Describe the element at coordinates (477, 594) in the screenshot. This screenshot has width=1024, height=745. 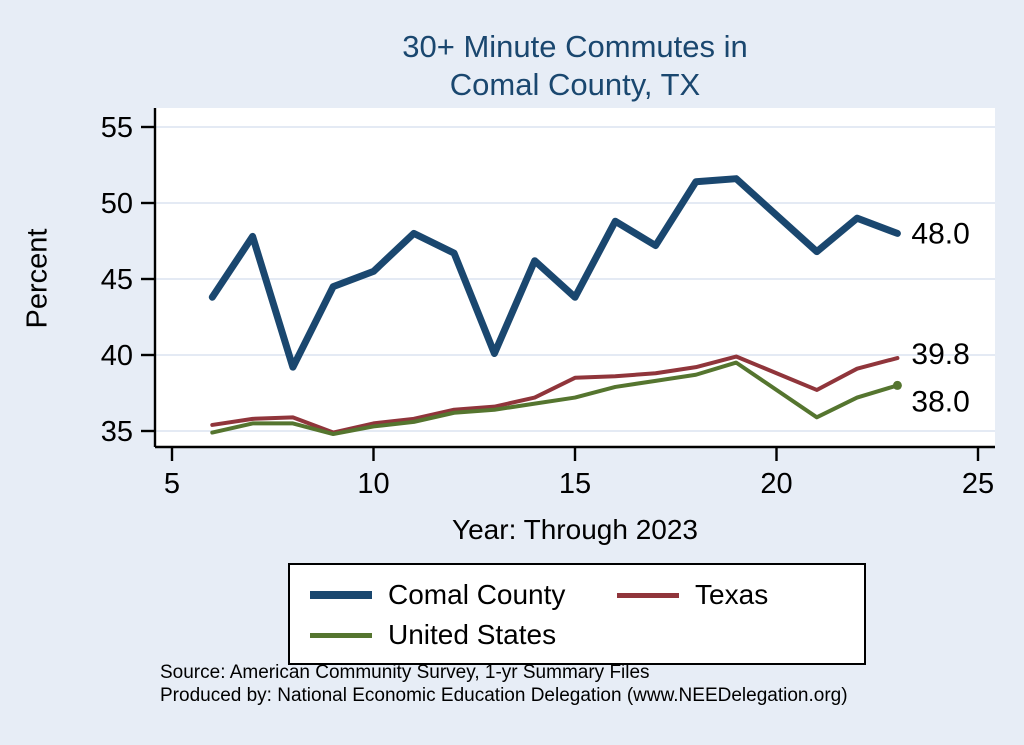
I see `legend-label: Comal County` at that location.